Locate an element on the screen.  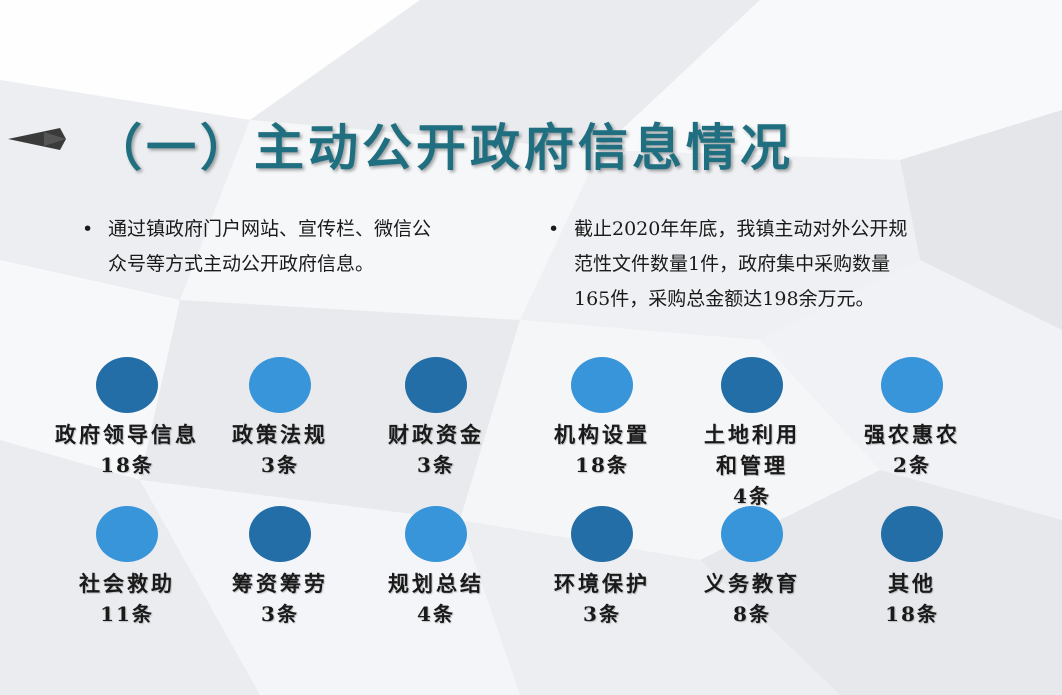
category-environmental-protection: 环境保护 3条 is located at coordinates (602, 568).